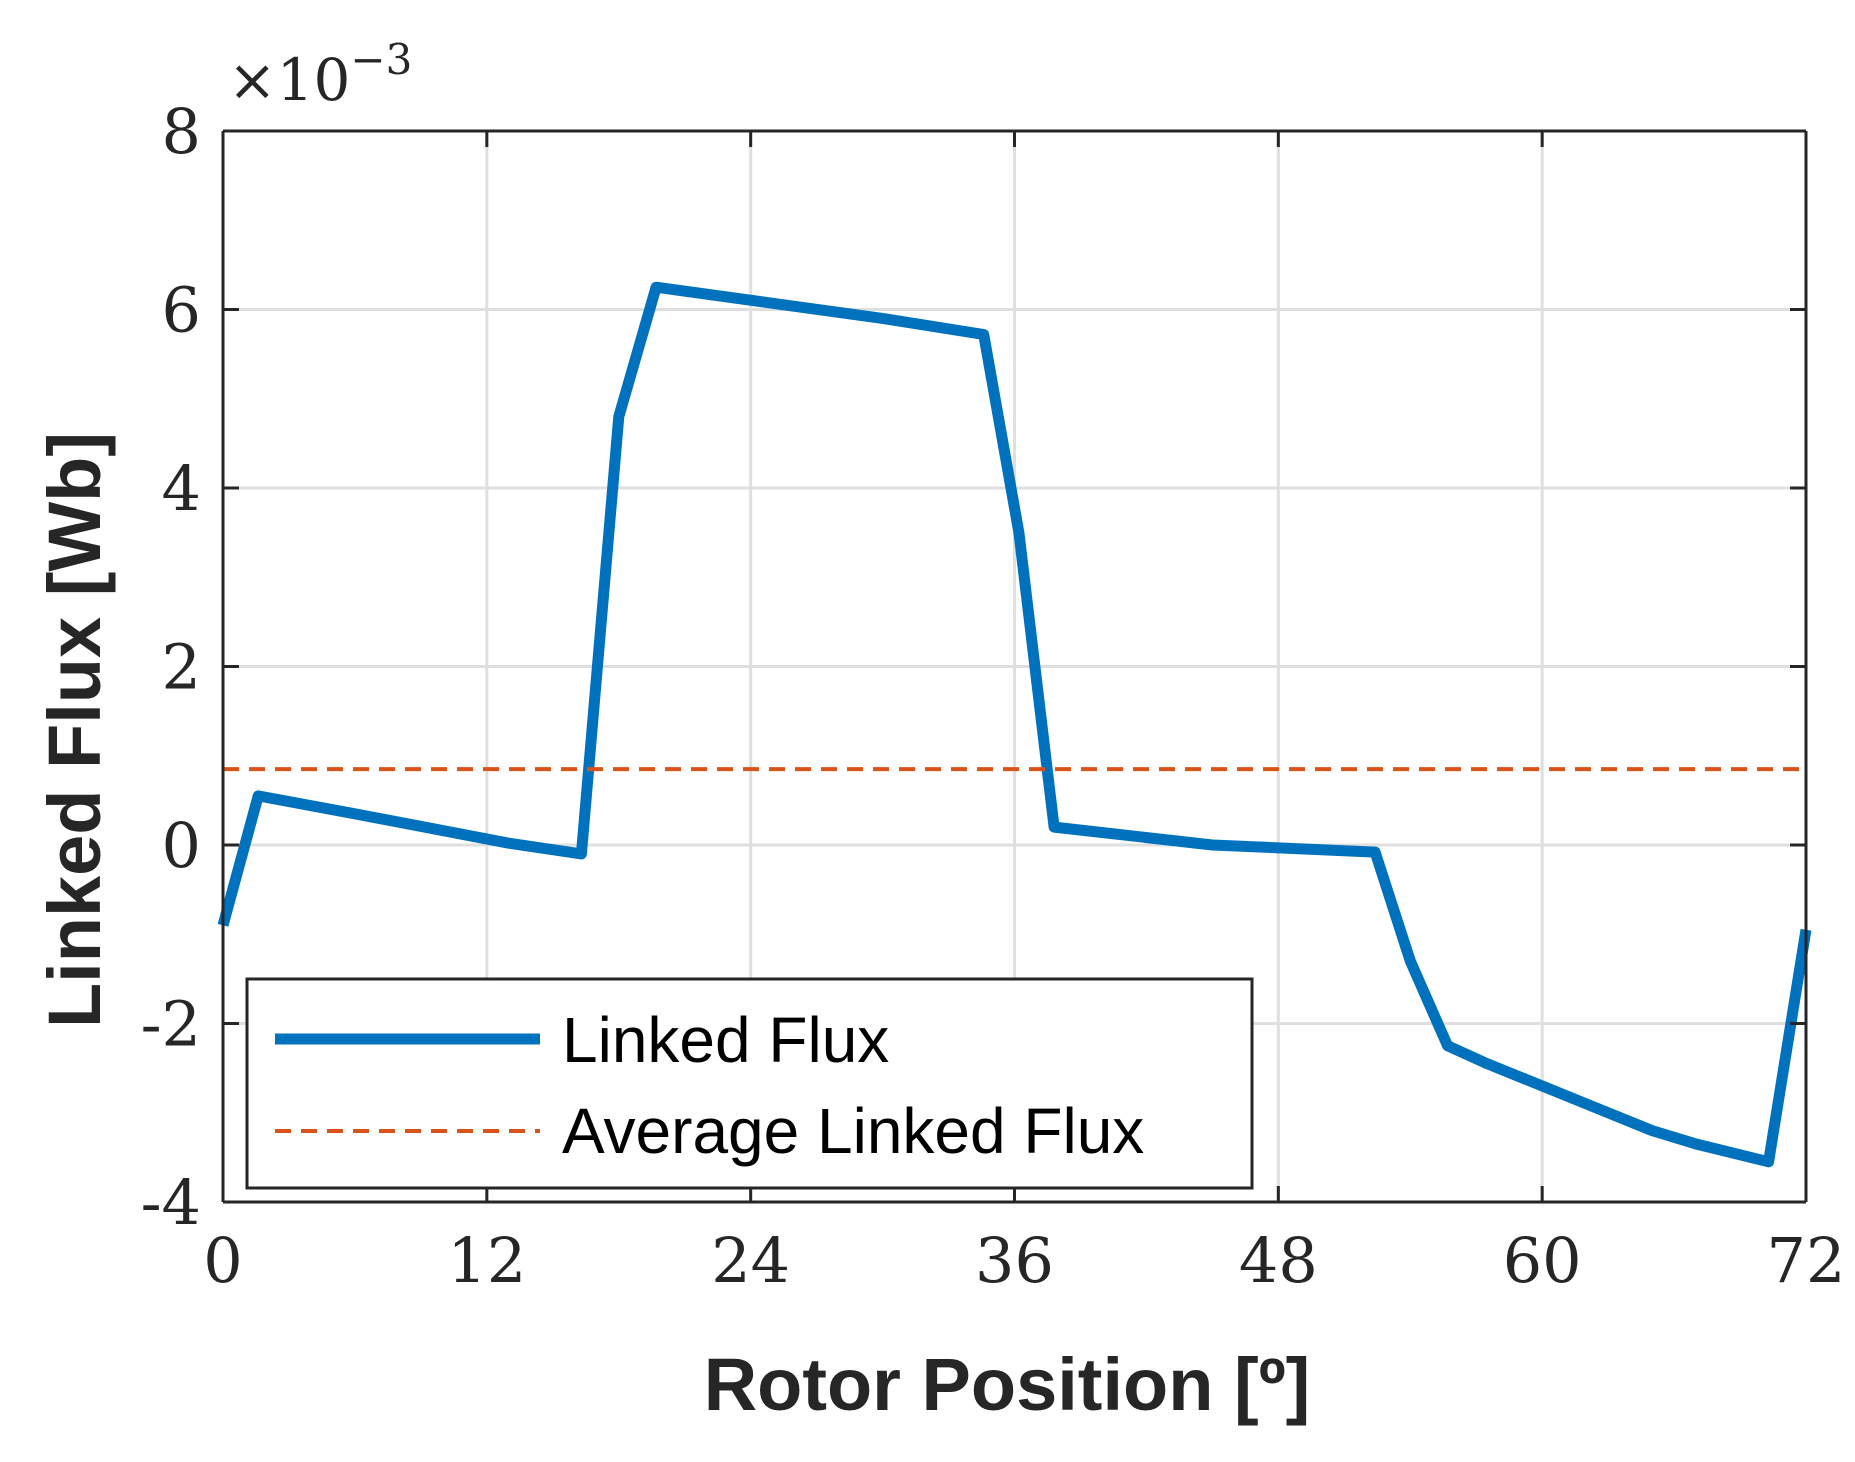 The image size is (1855, 1462). What do you see at coordinates (1014, 1260) in the screenshot?
I see `x-tick-label-3: 36` at bounding box center [1014, 1260].